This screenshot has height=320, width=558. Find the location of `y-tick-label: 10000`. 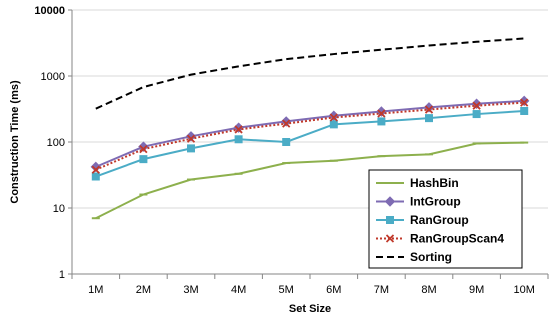

y-tick-label: 10000 is located at coordinates (49, 11).